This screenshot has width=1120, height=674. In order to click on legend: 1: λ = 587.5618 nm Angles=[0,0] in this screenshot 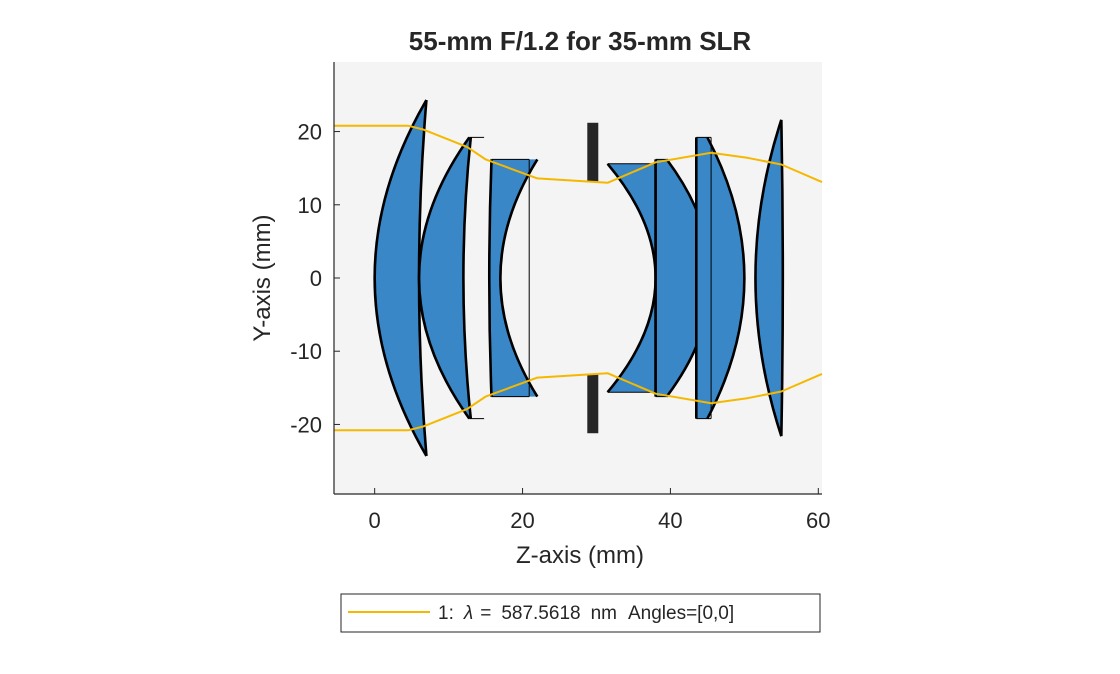, I will do `click(580, 613)`.